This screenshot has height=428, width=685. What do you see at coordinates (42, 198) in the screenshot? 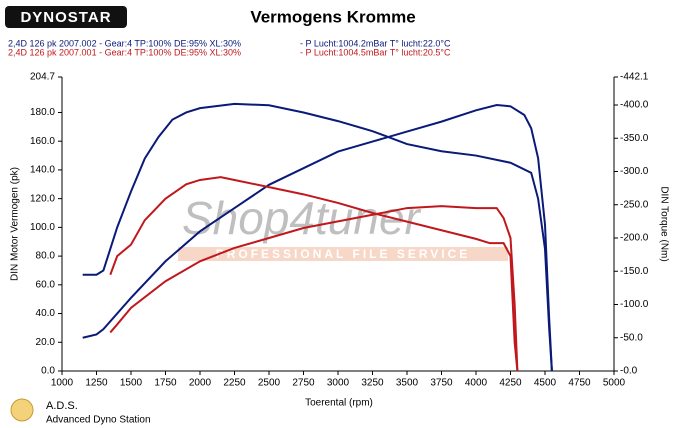
I see `y-tick-label: 120.0` at bounding box center [42, 198].